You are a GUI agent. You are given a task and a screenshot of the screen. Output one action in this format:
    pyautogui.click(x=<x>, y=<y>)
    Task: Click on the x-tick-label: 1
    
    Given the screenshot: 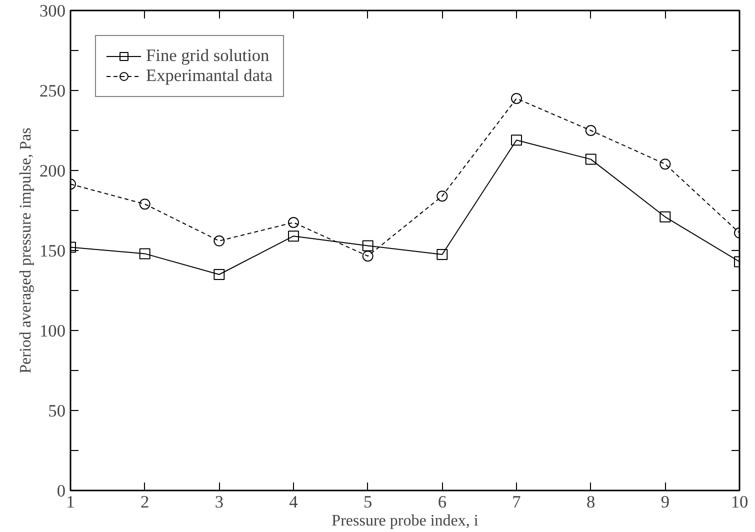 What is the action you would take?
    pyautogui.click(x=70, y=502)
    